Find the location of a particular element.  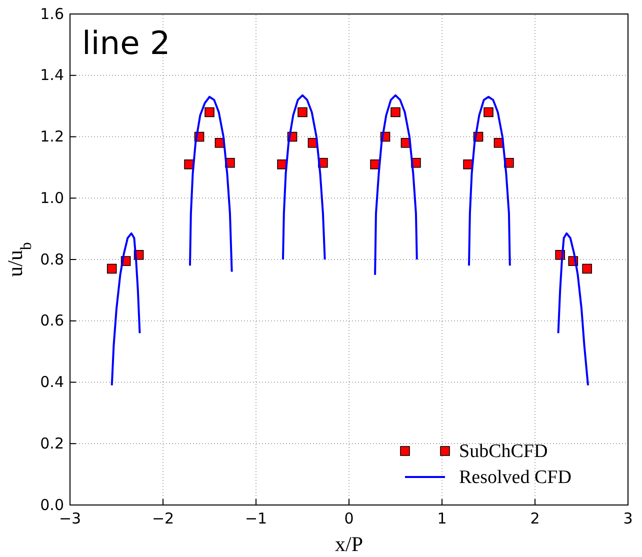

legend-label: SubChCFD is located at coordinates (503, 451).